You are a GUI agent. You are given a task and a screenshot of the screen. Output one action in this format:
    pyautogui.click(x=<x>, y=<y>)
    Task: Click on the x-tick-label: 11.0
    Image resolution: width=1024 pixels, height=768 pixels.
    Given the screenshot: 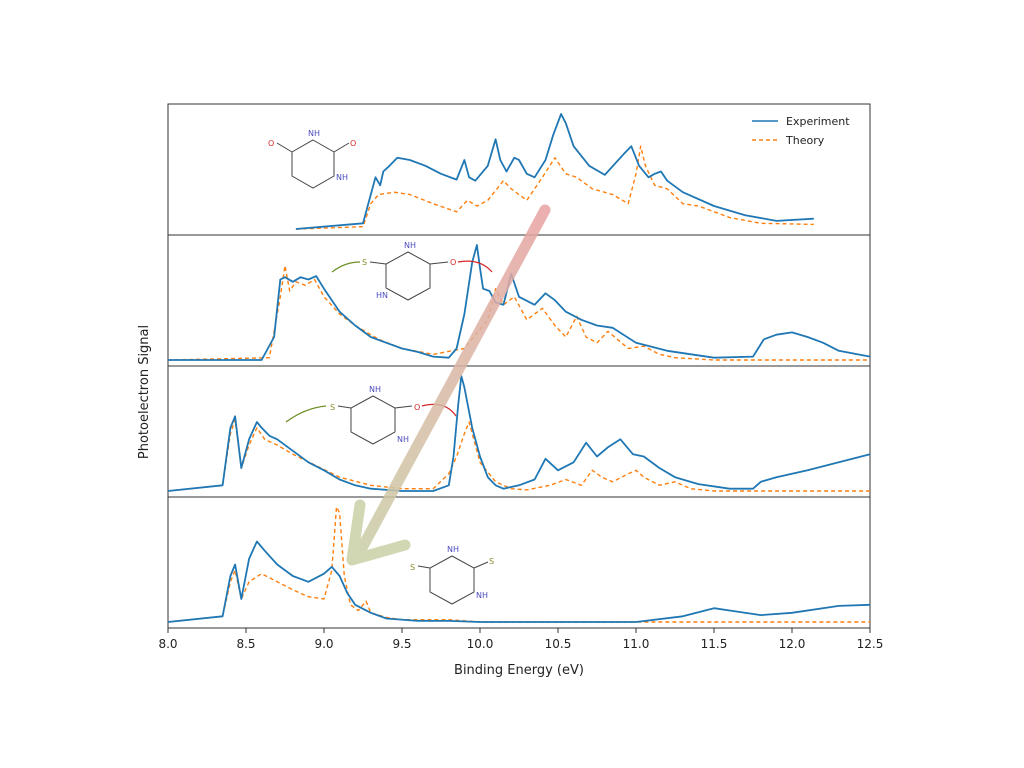 What is the action you would take?
    pyautogui.click(x=636, y=644)
    